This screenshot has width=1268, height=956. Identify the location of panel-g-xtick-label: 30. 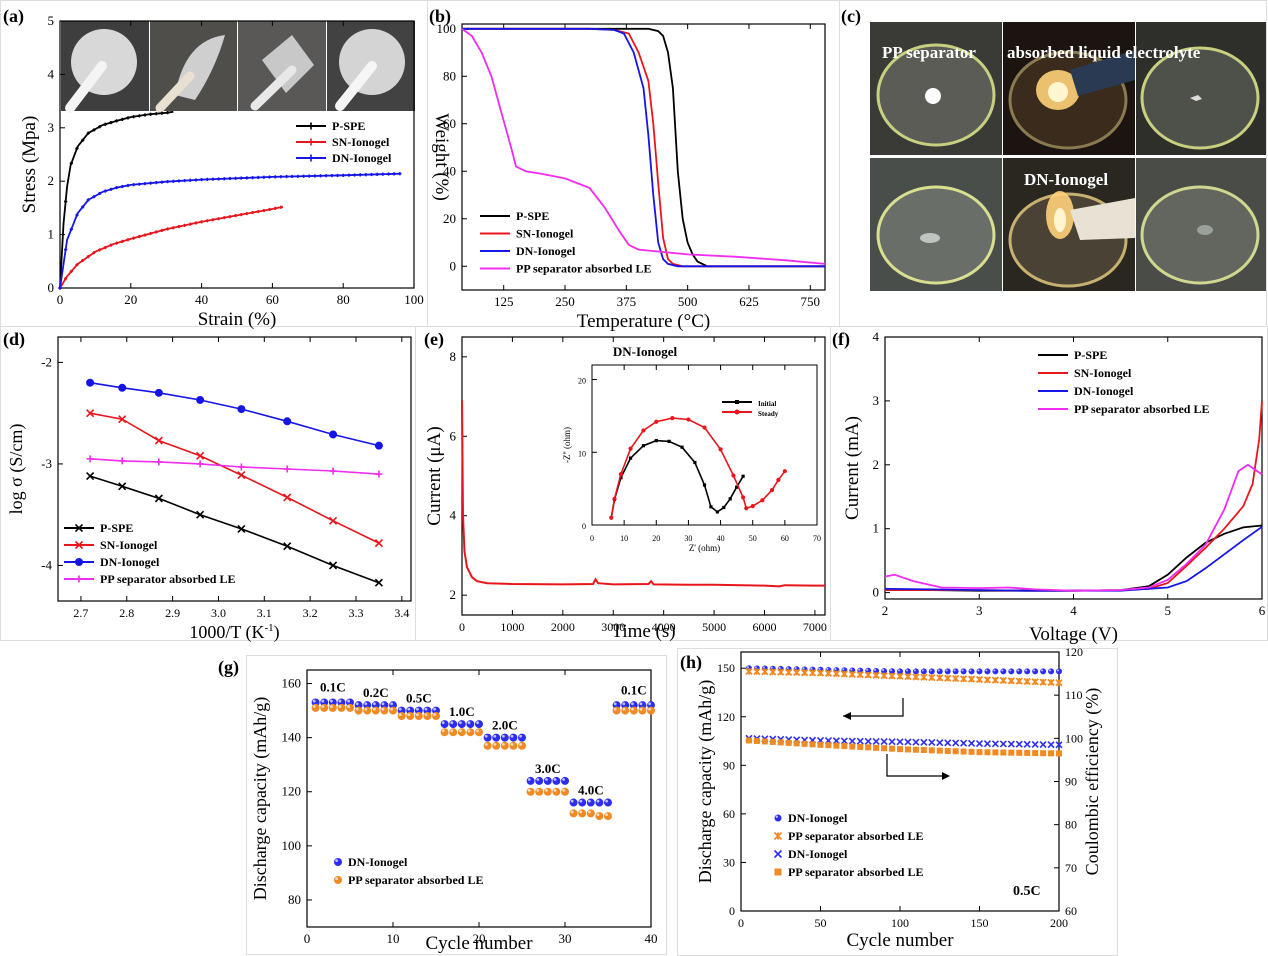
(565, 938).